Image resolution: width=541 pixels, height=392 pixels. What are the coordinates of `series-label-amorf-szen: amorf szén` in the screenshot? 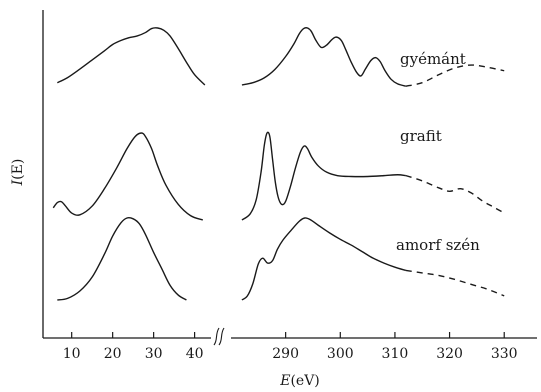 It's located at (438, 245).